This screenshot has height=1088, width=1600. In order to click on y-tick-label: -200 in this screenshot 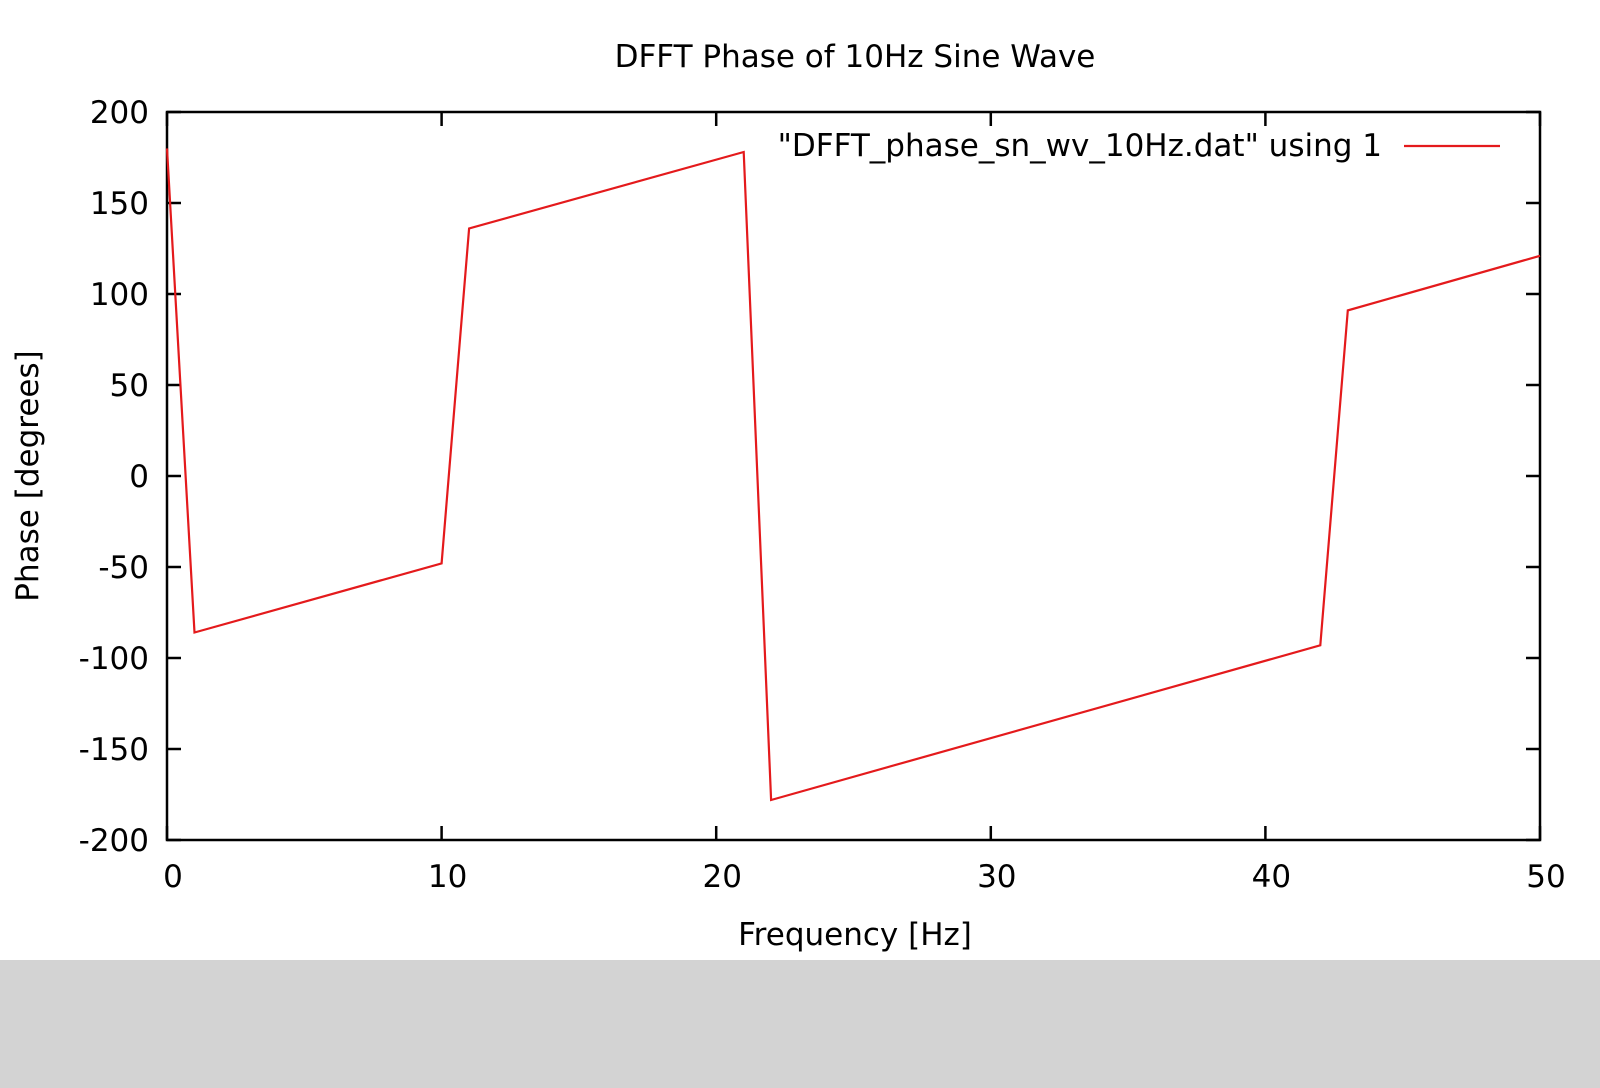, I will do `click(114, 841)`.